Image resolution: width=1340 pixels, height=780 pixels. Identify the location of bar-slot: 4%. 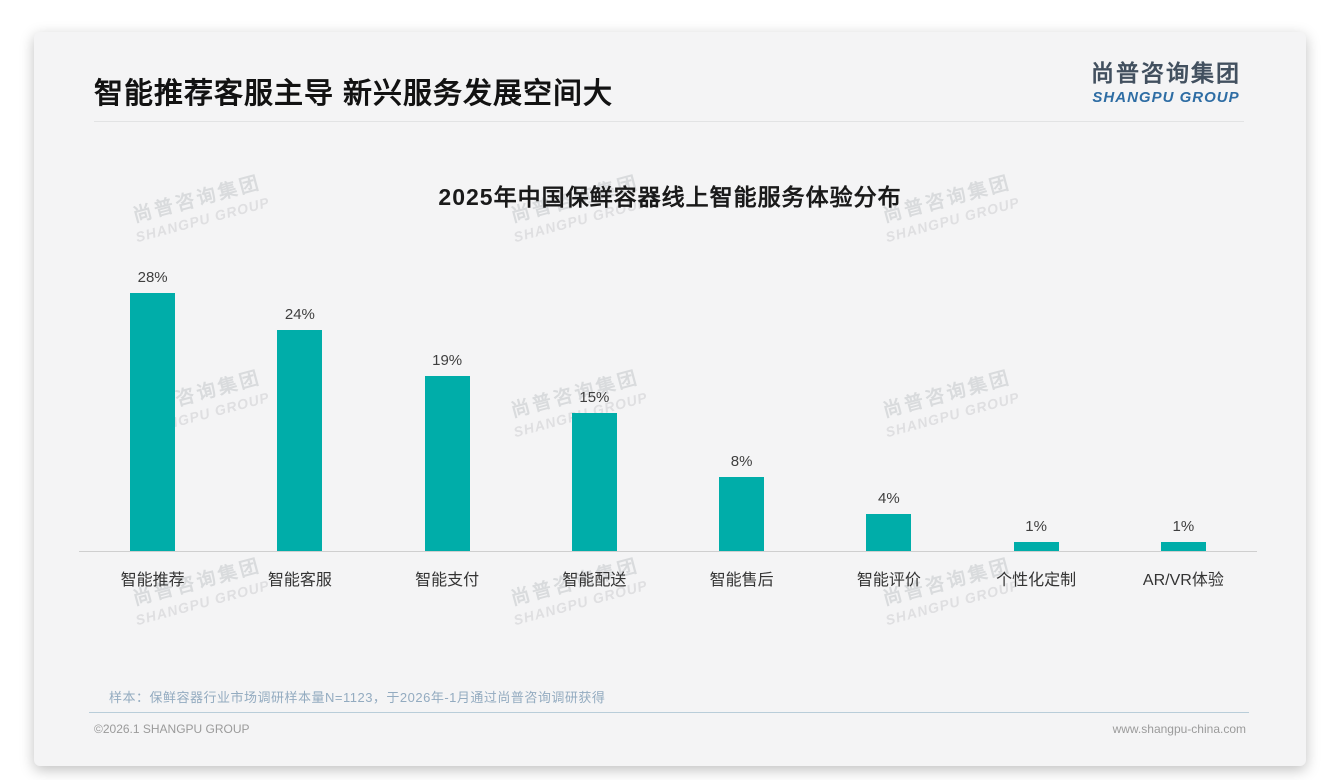
(888, 520).